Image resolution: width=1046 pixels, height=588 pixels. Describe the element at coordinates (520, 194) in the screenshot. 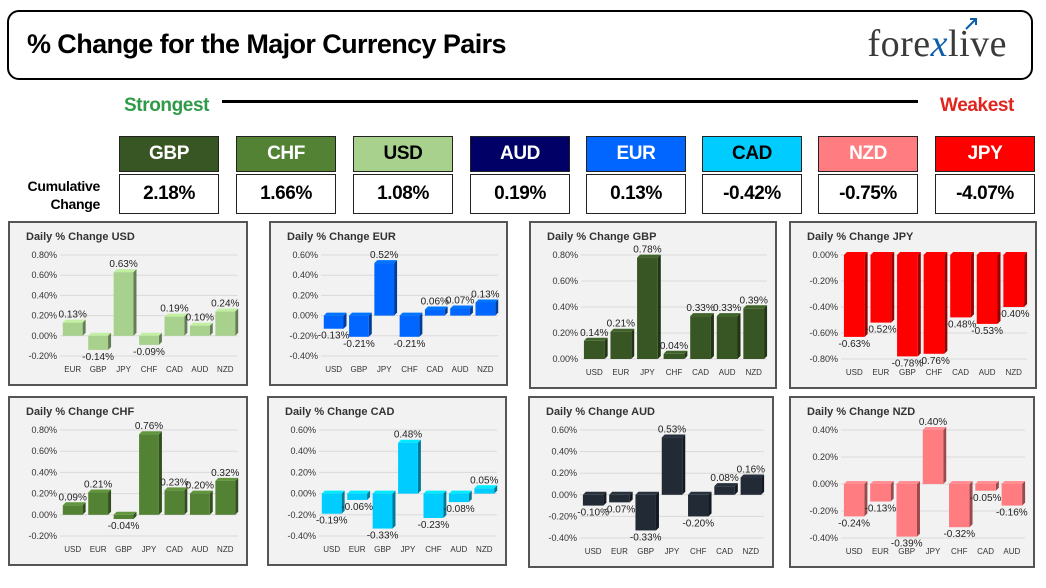

I see `cumulative-value-aud: 0.19%` at that location.